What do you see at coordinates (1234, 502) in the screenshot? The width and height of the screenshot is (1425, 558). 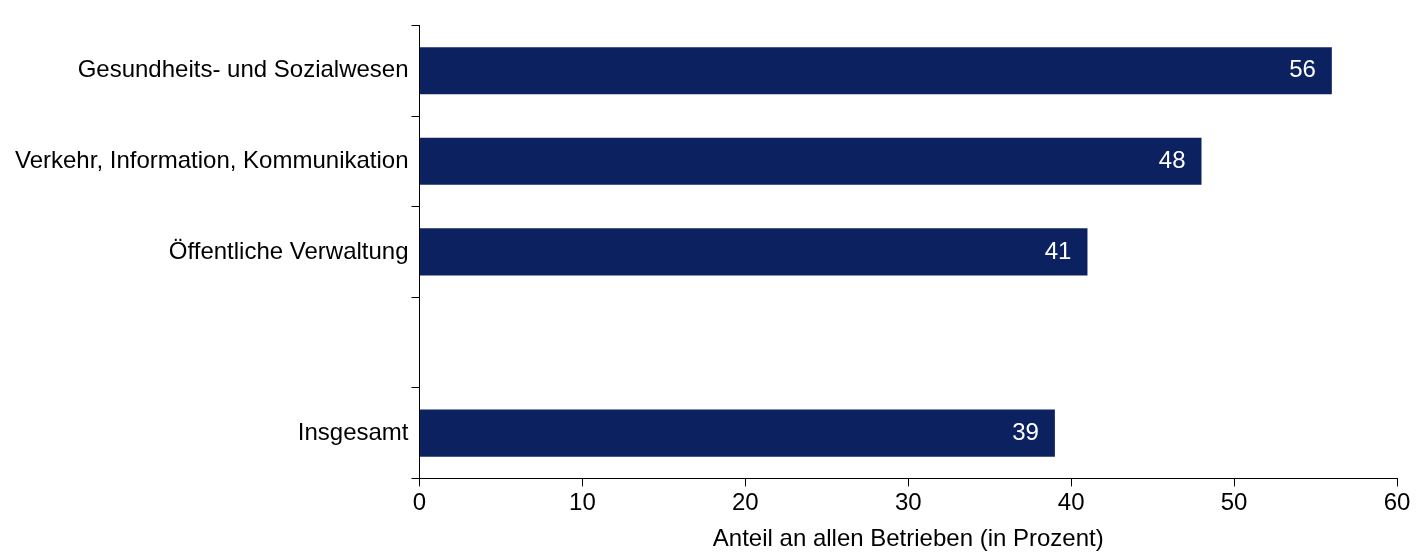 I see `x-tick-label: 50` at bounding box center [1234, 502].